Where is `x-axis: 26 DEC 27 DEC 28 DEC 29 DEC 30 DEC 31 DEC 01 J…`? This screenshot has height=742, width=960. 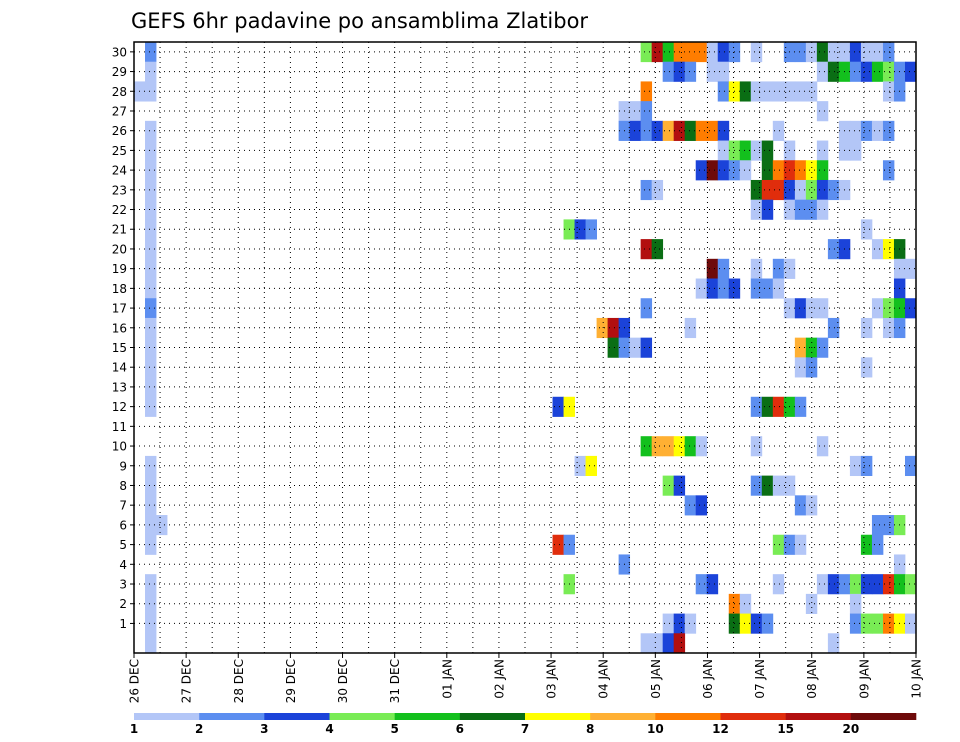 x-axis: 26 DEC 27 DEC 28 DEC 29 DEC 30 DEC 31 DEC 01 J… is located at coordinates (526, 678).